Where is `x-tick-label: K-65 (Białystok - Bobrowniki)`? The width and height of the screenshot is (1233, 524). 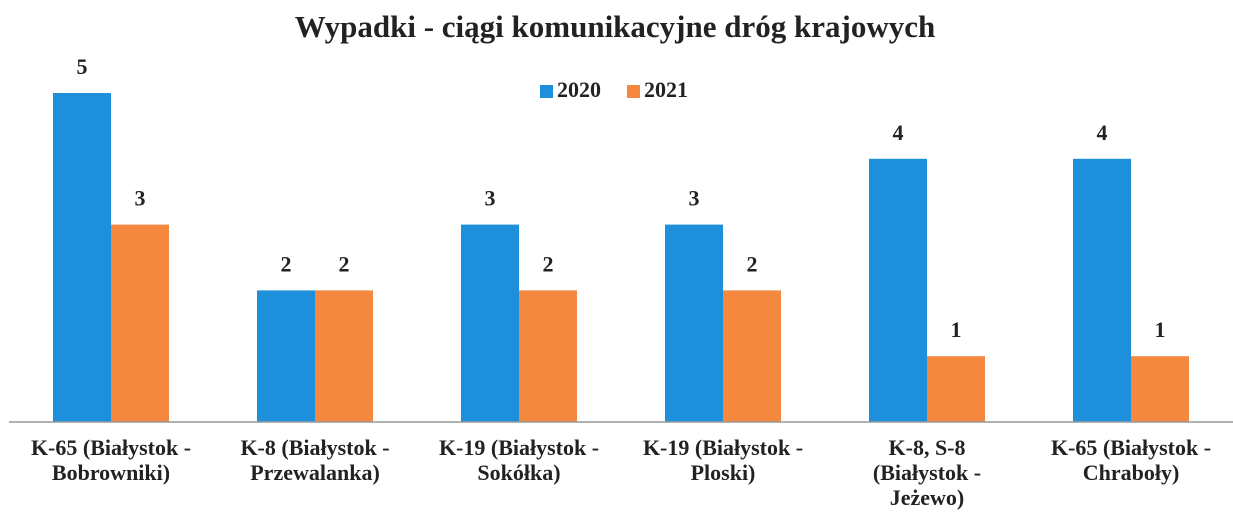 x-tick-label: K-65 (Białystok - Bobrowniki) is located at coordinates (111, 460).